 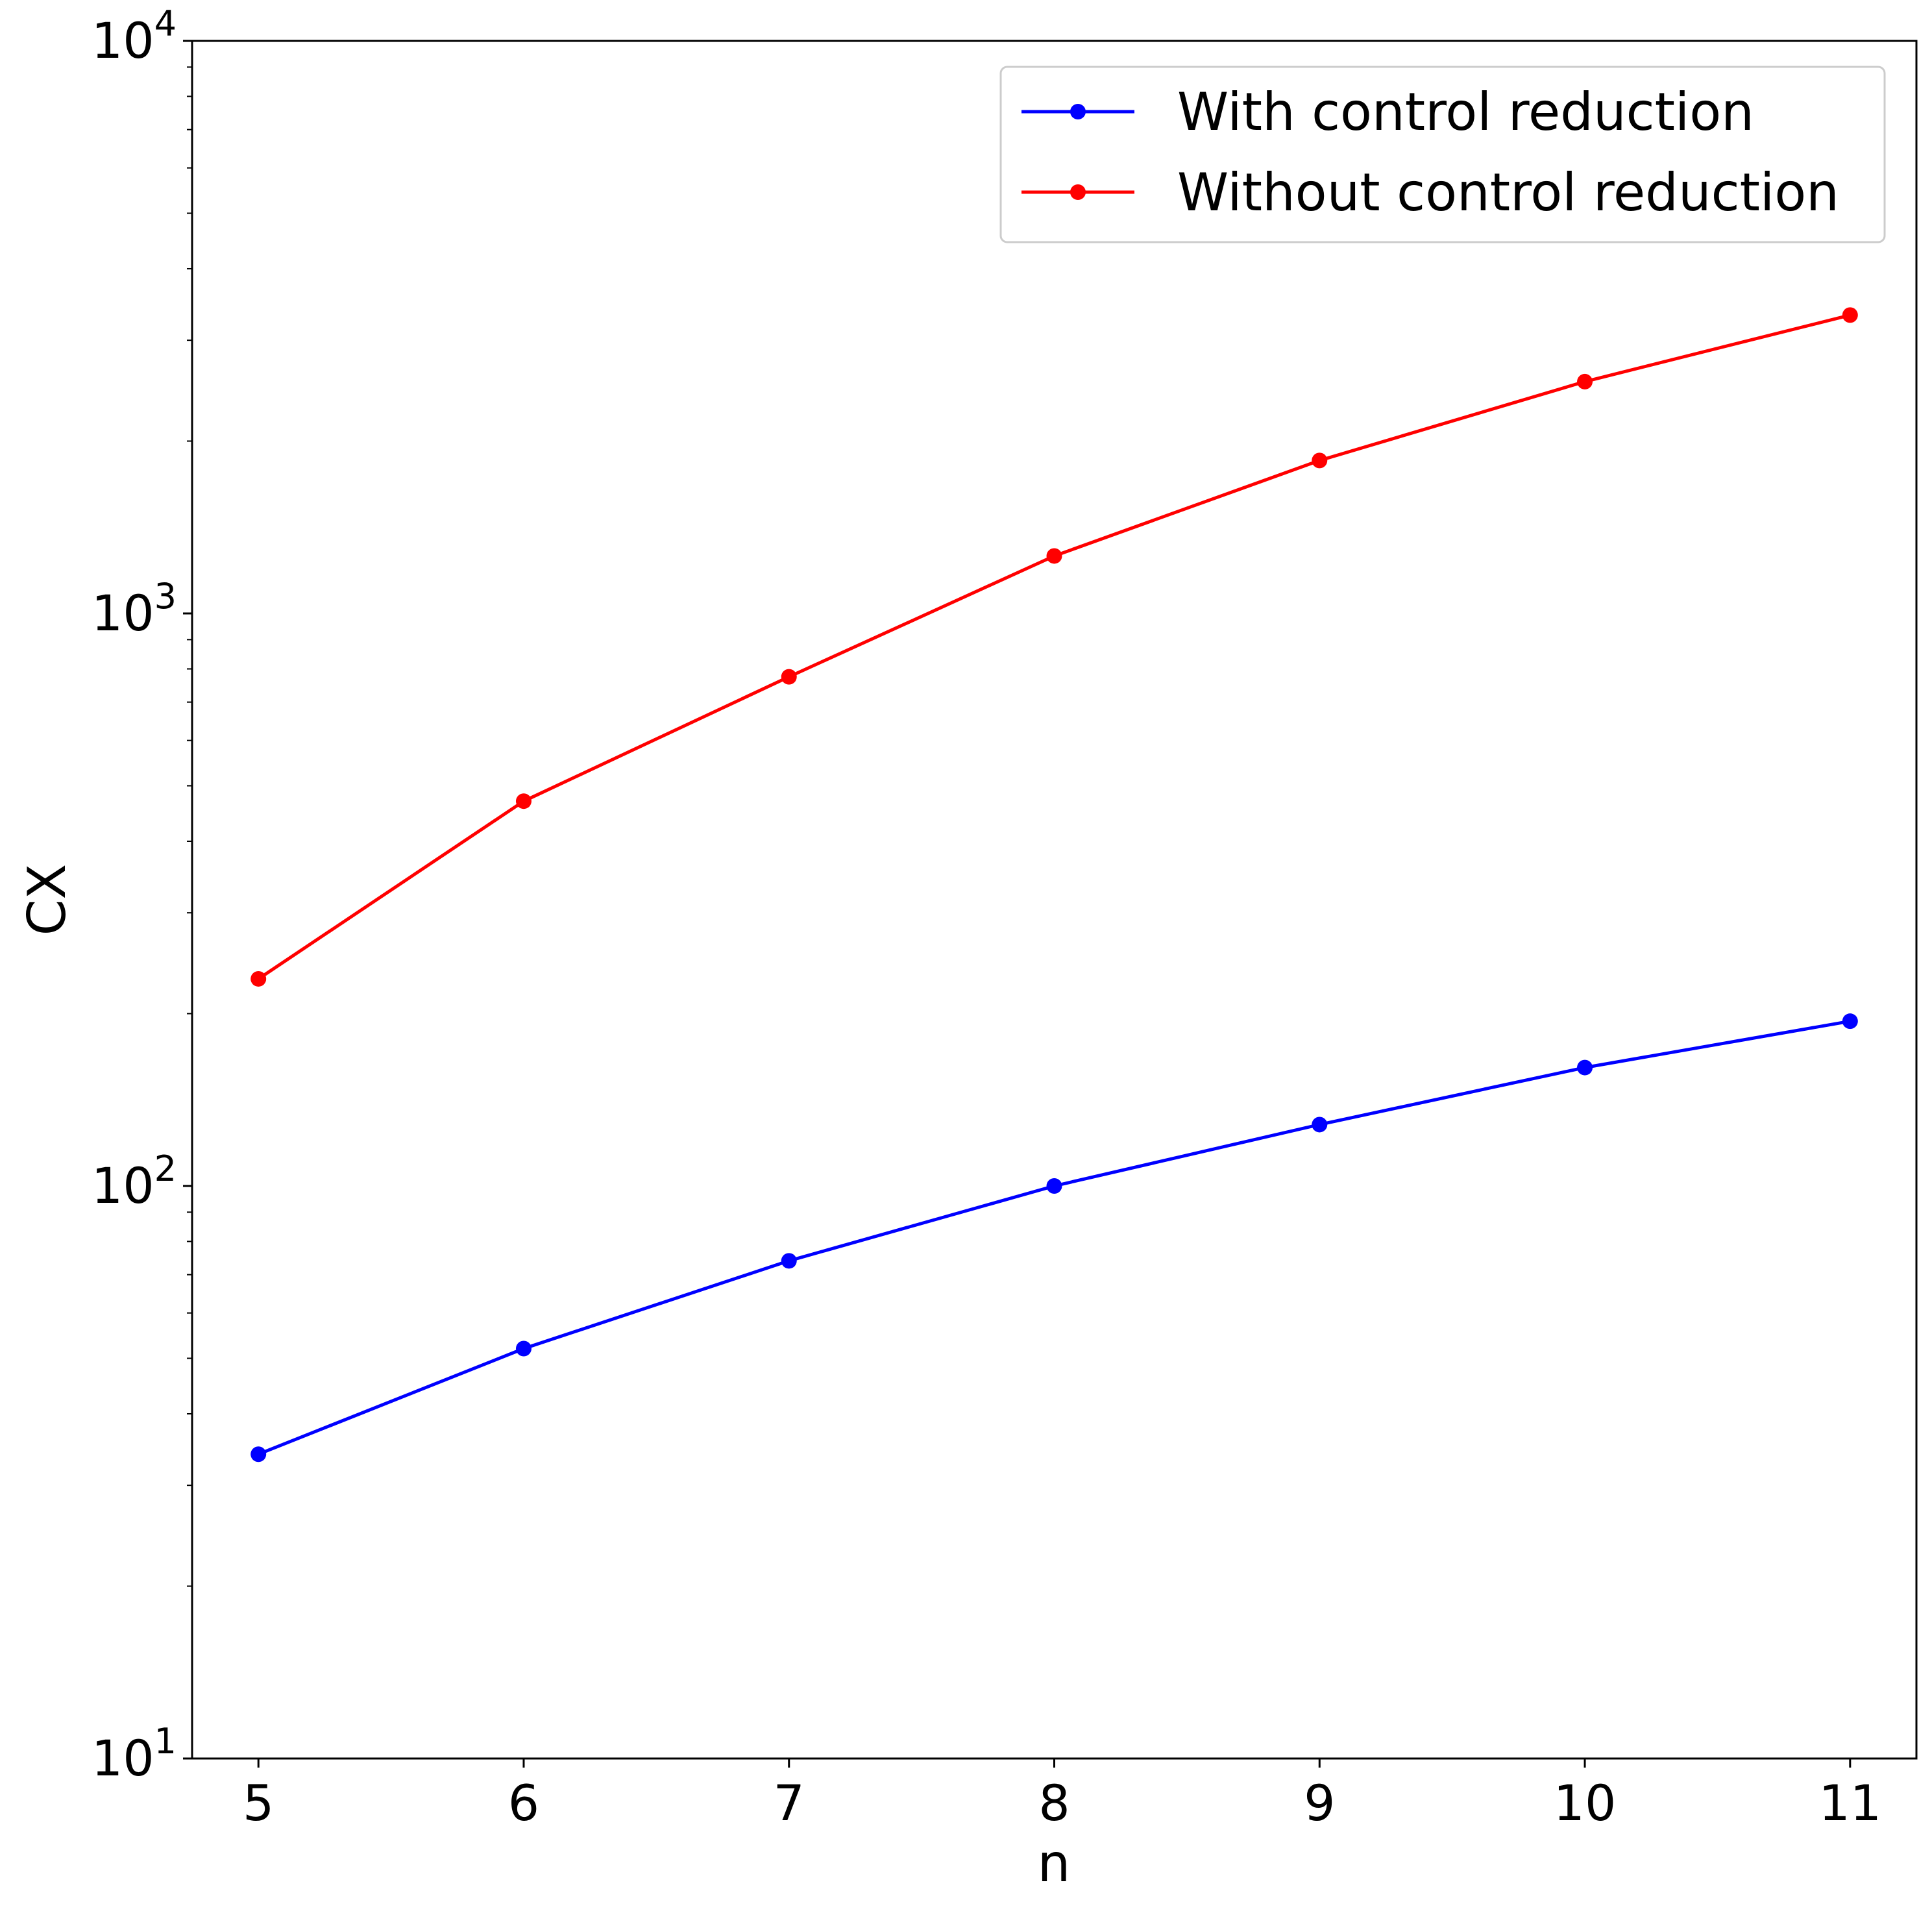 What do you see at coordinates (1319, 1803) in the screenshot?
I see `x-tick-label: 9` at bounding box center [1319, 1803].